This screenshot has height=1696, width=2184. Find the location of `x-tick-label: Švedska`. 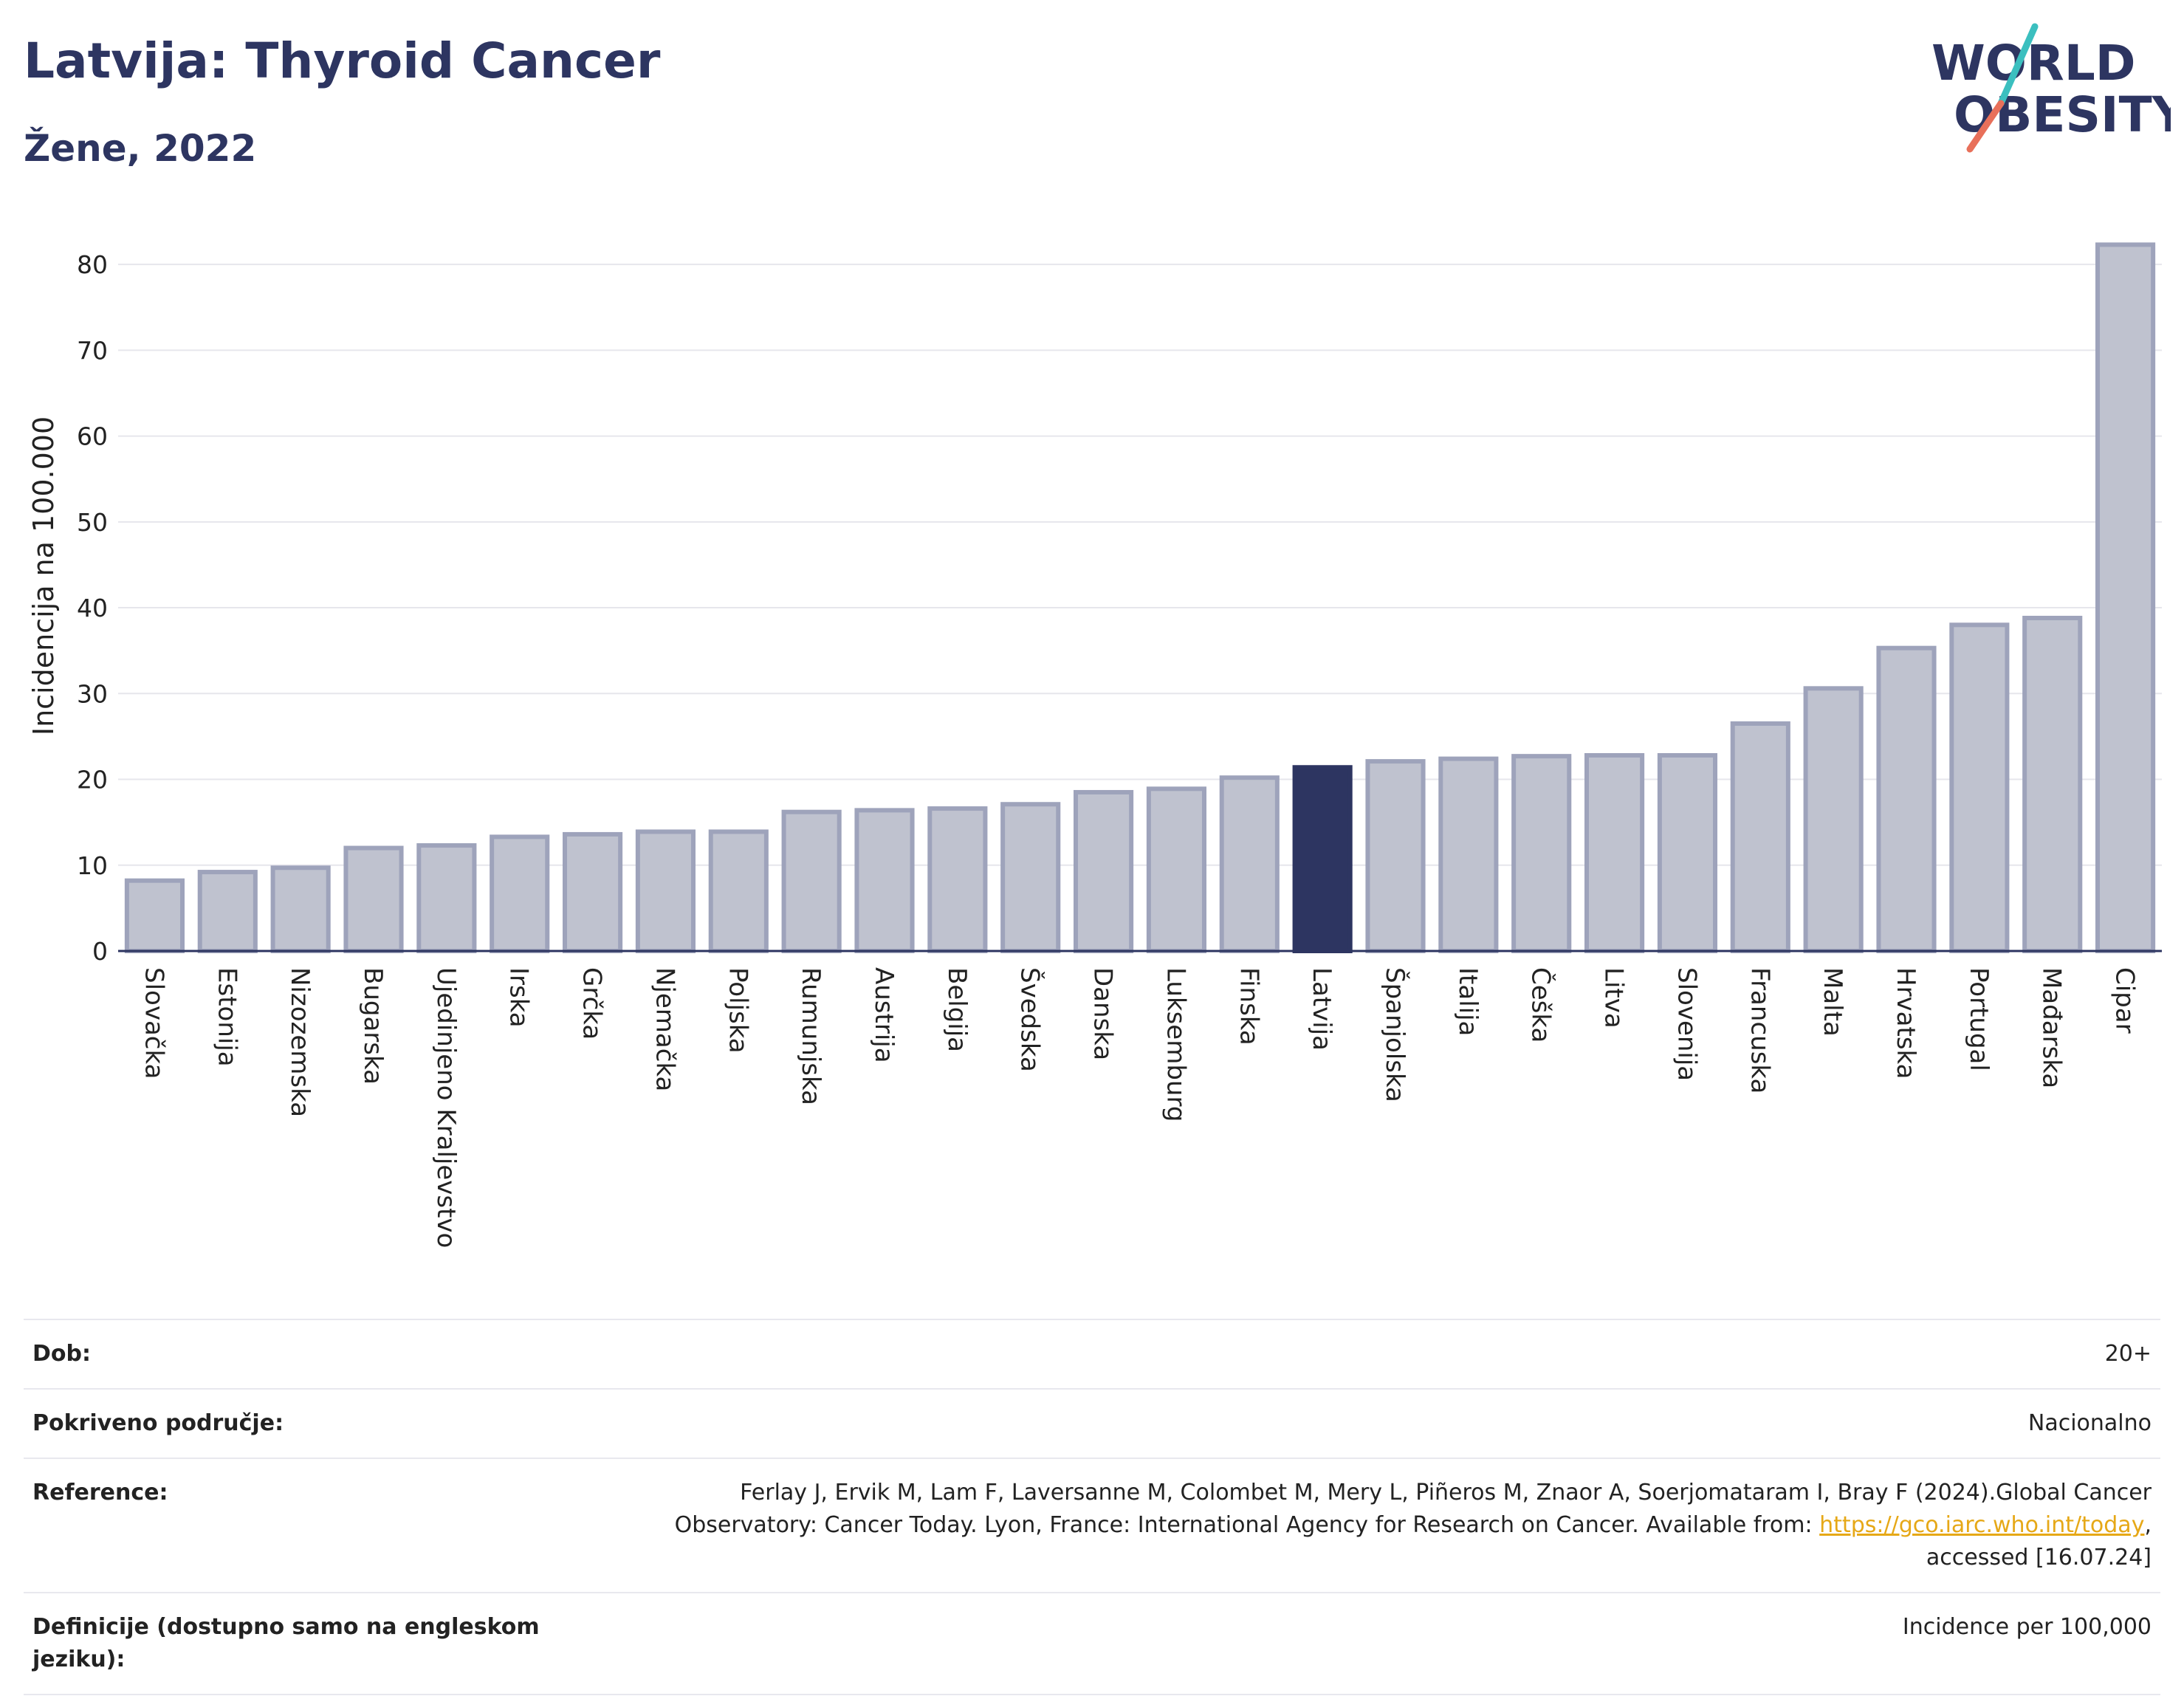

x-tick-label: Švedska is located at coordinates (1030, 1019).